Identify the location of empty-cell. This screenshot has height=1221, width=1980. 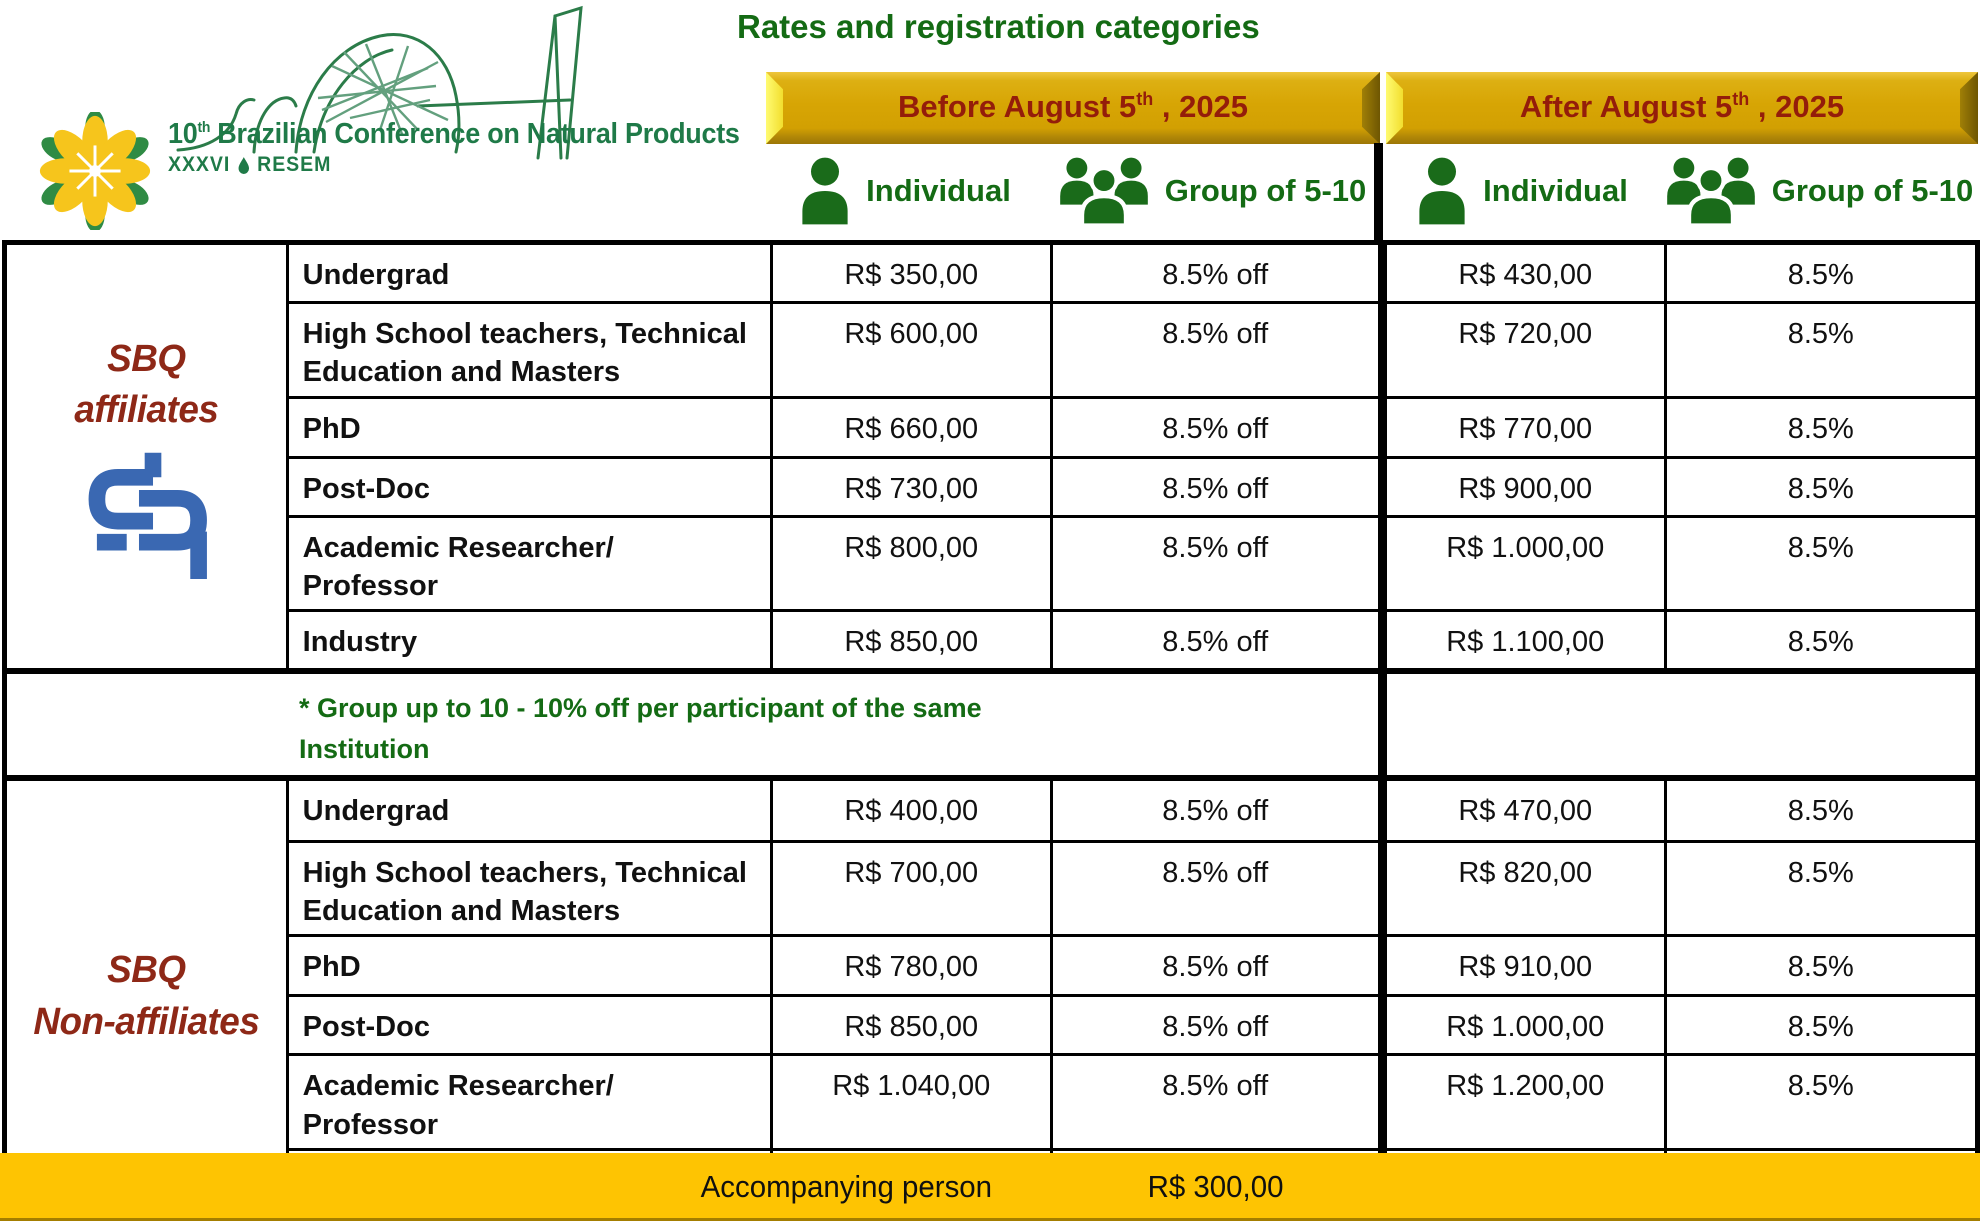
(1678, 724).